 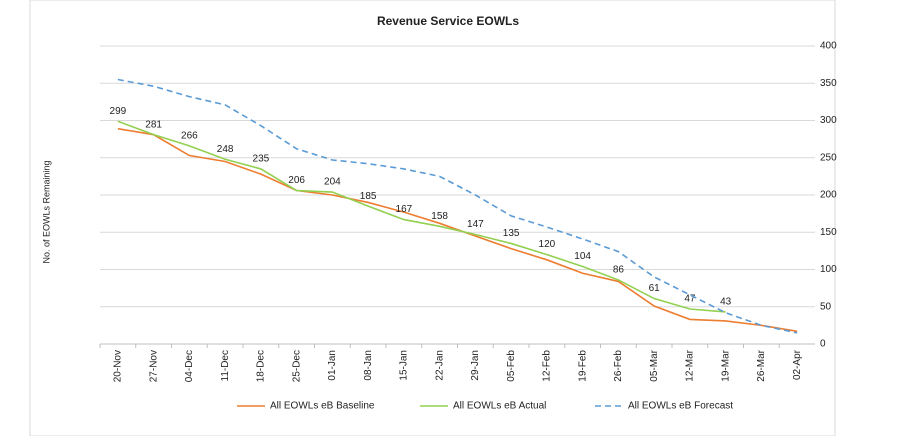 What do you see at coordinates (368, 196) in the screenshot?
I see `data-label: 185` at bounding box center [368, 196].